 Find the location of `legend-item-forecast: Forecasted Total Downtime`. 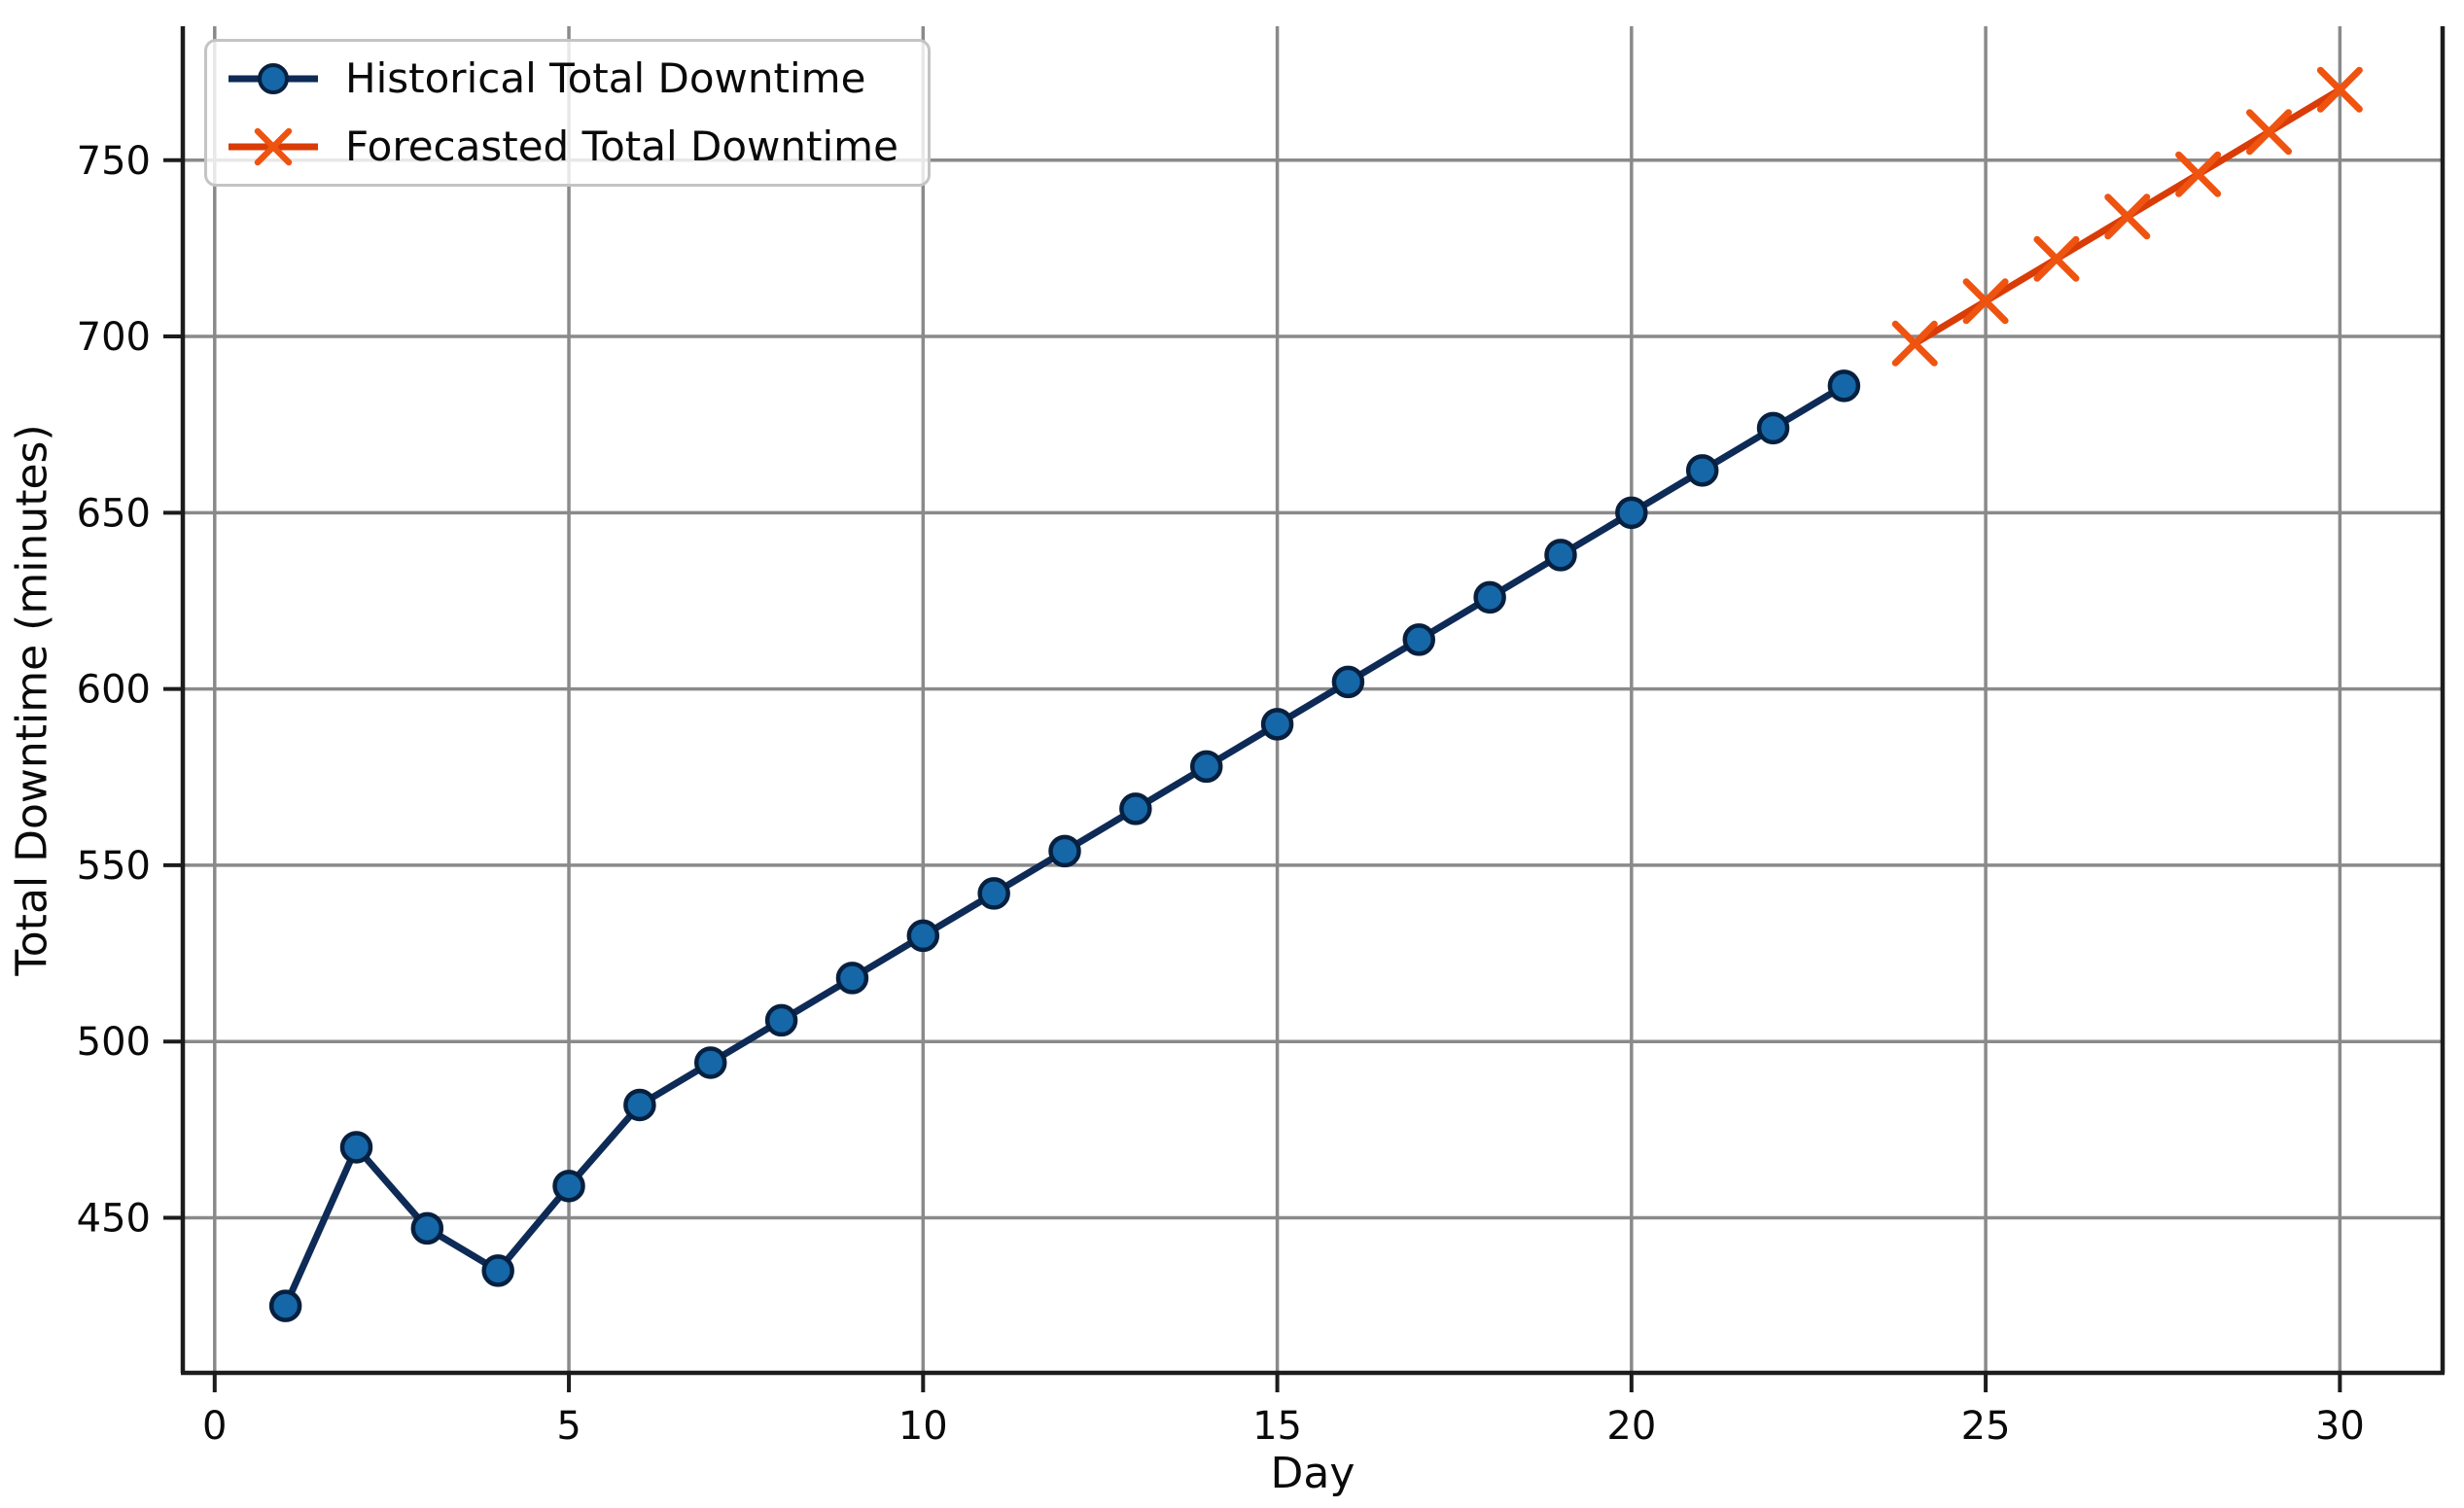

legend-item-forecast: Forecasted Total Downtime is located at coordinates (562, 147).